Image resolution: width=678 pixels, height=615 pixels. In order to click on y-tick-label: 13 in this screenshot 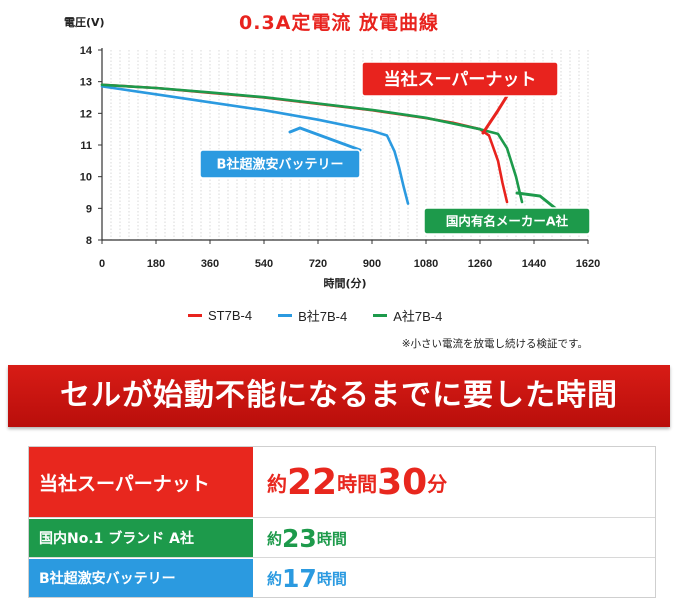, I will do `click(86, 83)`.